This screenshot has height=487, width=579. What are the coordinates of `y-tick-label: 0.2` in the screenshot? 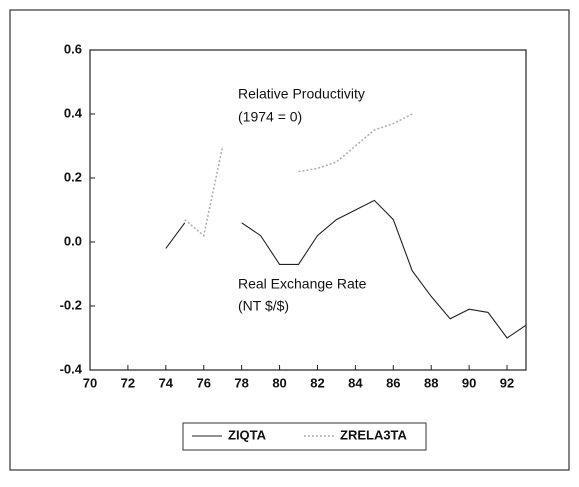 It's located at (73, 176).